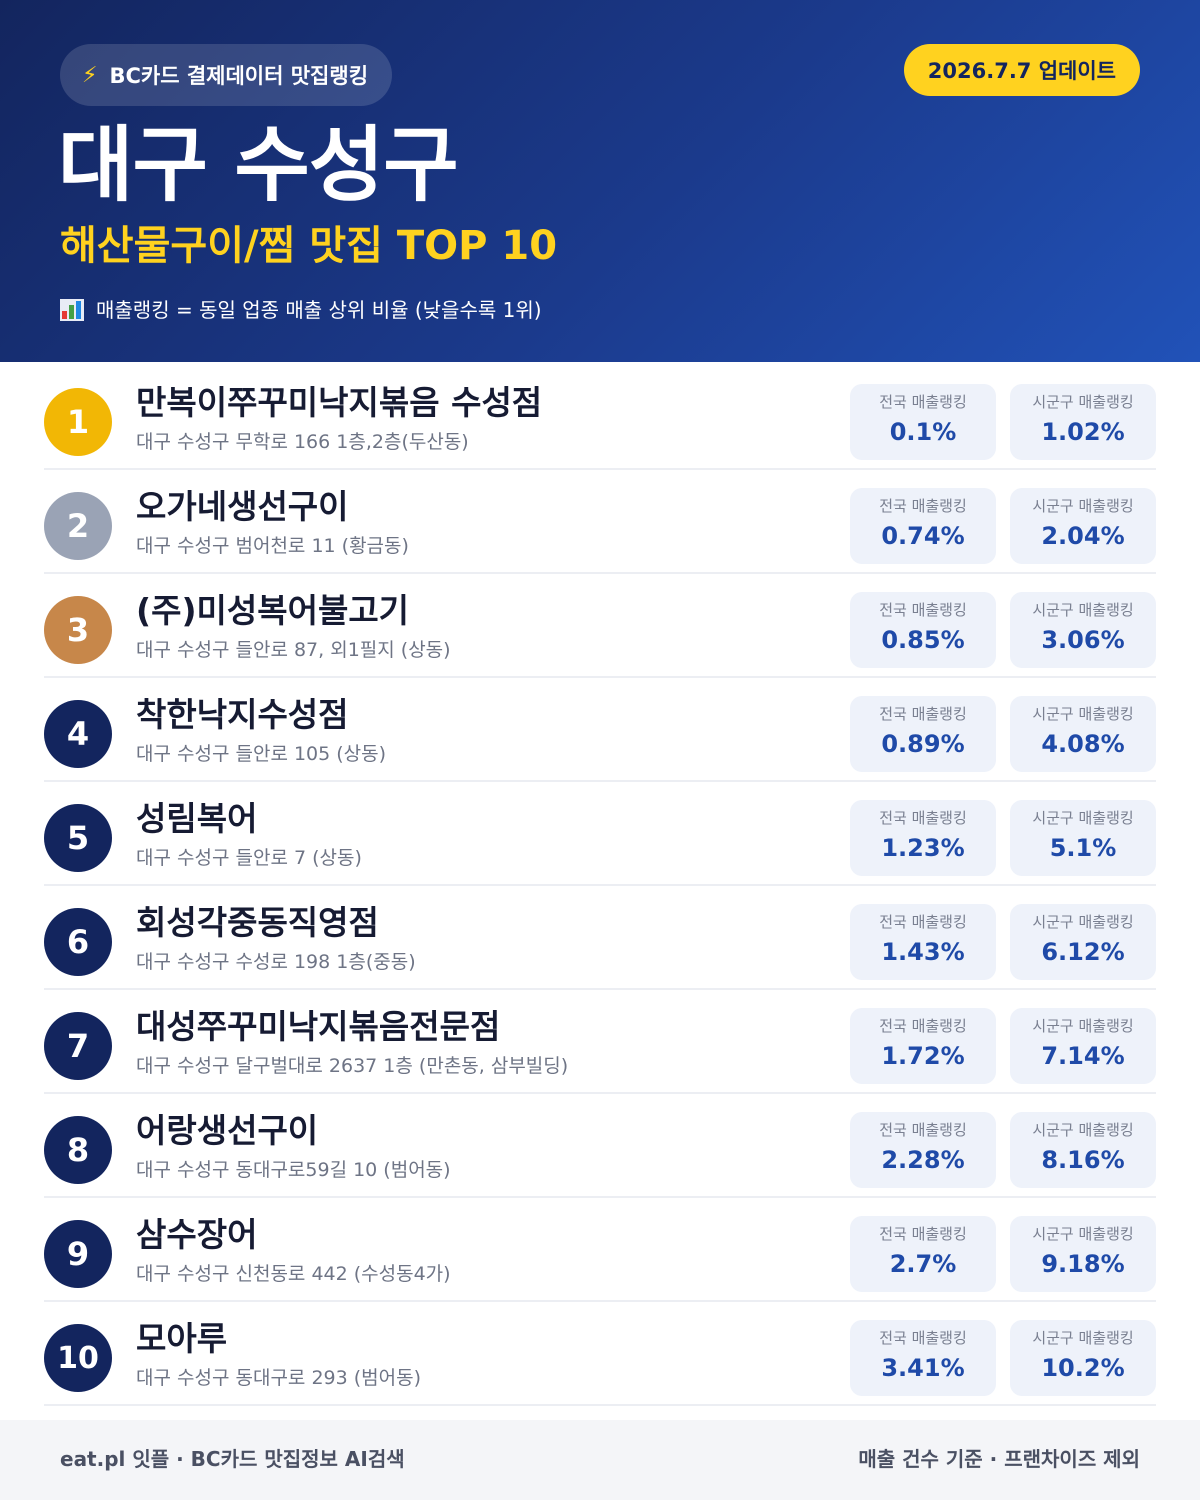 The height and width of the screenshot is (1500, 1200). What do you see at coordinates (923, 432) in the screenshot?
I see `national-ranking-value: 0.1%` at bounding box center [923, 432].